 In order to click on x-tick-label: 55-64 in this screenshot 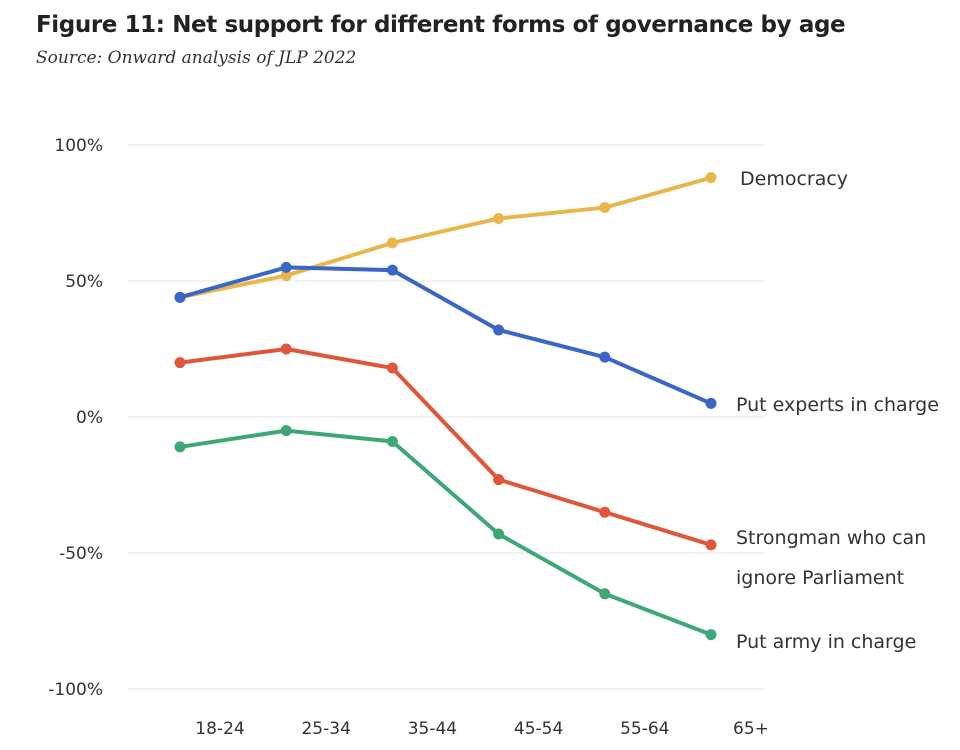, I will do `click(644, 729)`.